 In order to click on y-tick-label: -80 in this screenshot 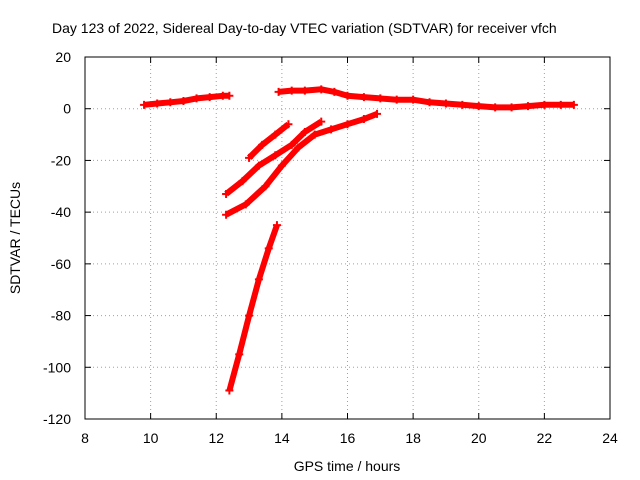, I will do `click(61, 316)`.